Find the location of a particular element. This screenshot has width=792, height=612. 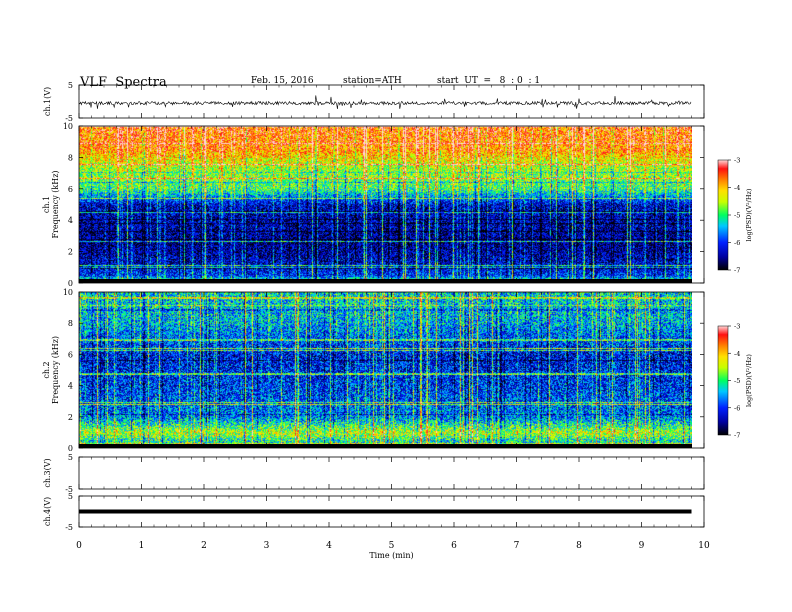

x-tick-label: 9 is located at coordinates (642, 546).